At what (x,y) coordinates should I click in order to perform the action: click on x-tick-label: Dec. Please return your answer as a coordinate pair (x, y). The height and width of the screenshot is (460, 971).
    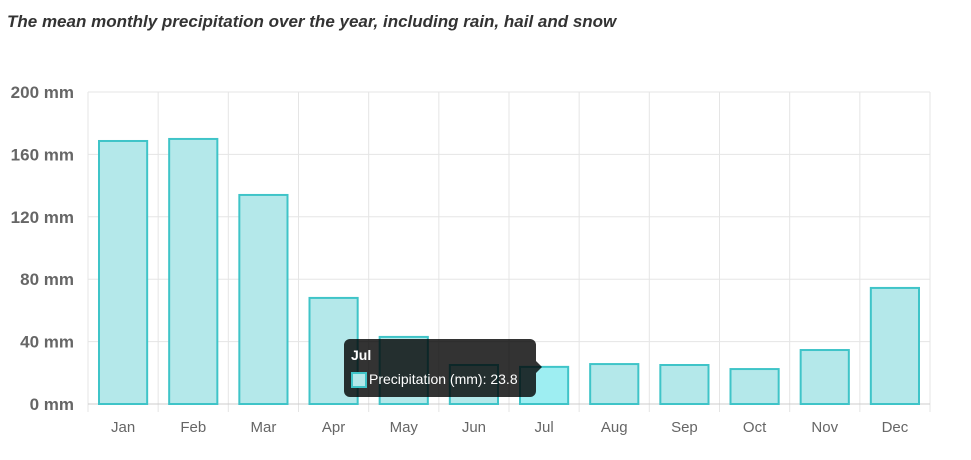
    Looking at the image, I should click on (895, 427).